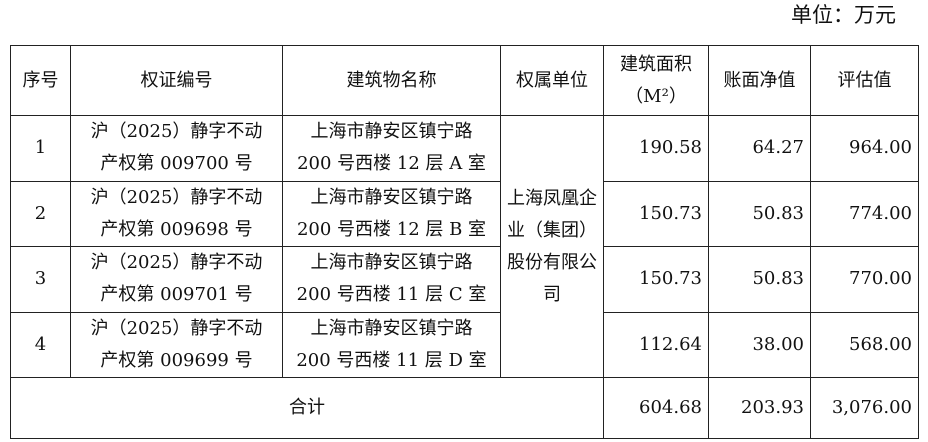 The height and width of the screenshot is (442, 928). I want to click on cert-number: 沪（2025）静字不动 产权第 009700 号, so click(176, 148).